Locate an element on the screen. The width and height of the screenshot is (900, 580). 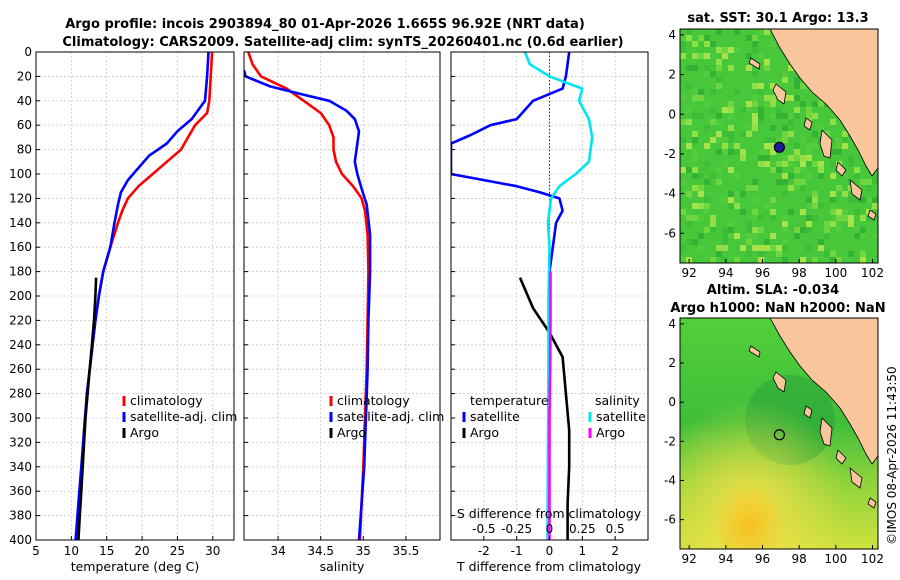
sst-map-frame is located at coordinates (779, 146).